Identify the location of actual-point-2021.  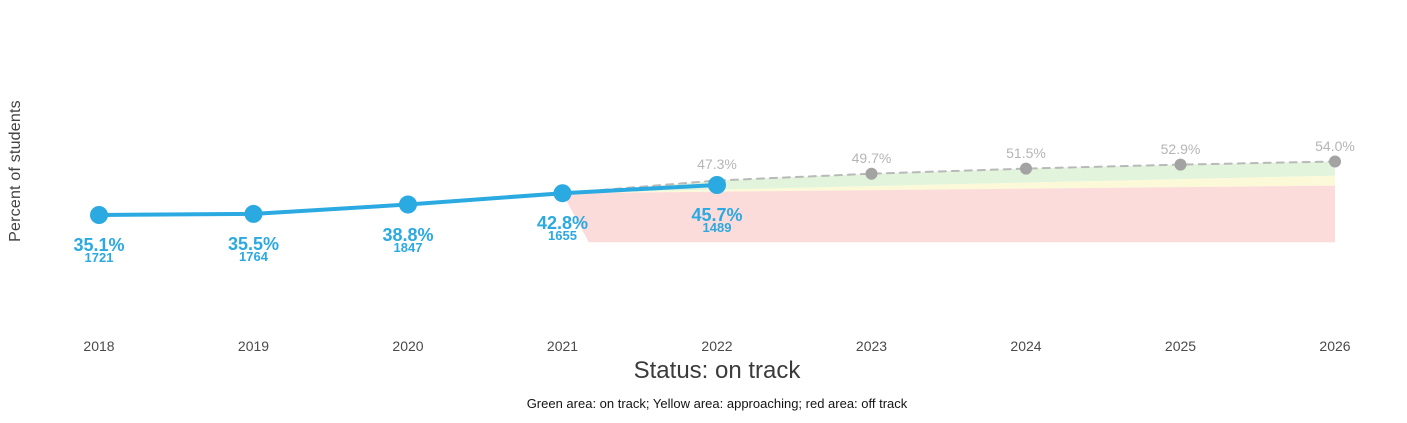
(562, 193).